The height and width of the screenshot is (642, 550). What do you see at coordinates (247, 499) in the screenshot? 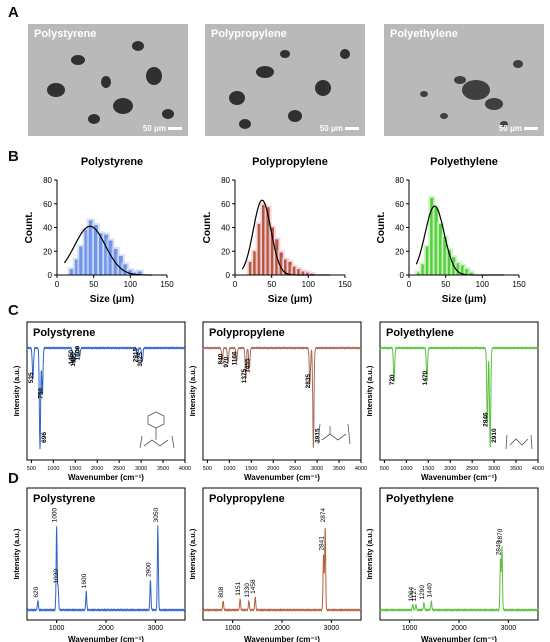
I see `spectrum-title: Polypropylene` at bounding box center [247, 499].